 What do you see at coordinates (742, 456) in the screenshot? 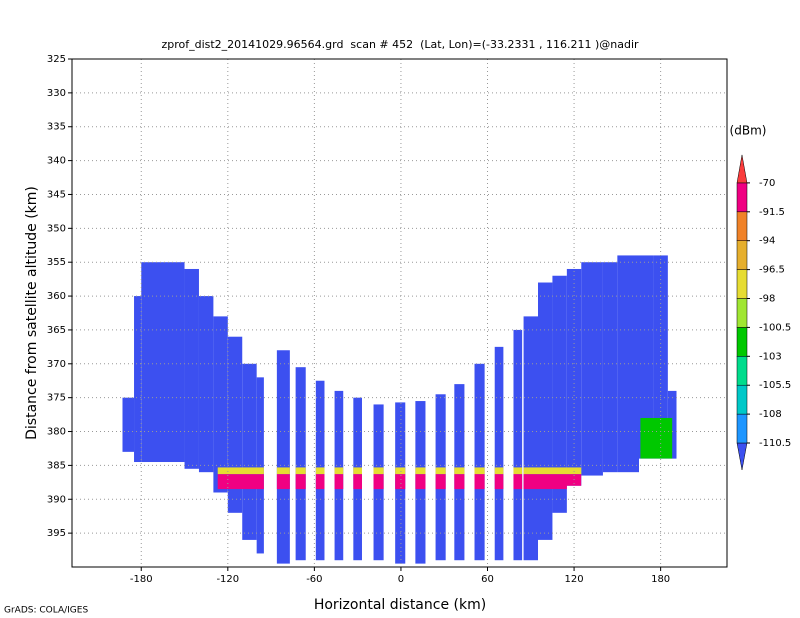
I see `colorbar-low` at bounding box center [742, 456].